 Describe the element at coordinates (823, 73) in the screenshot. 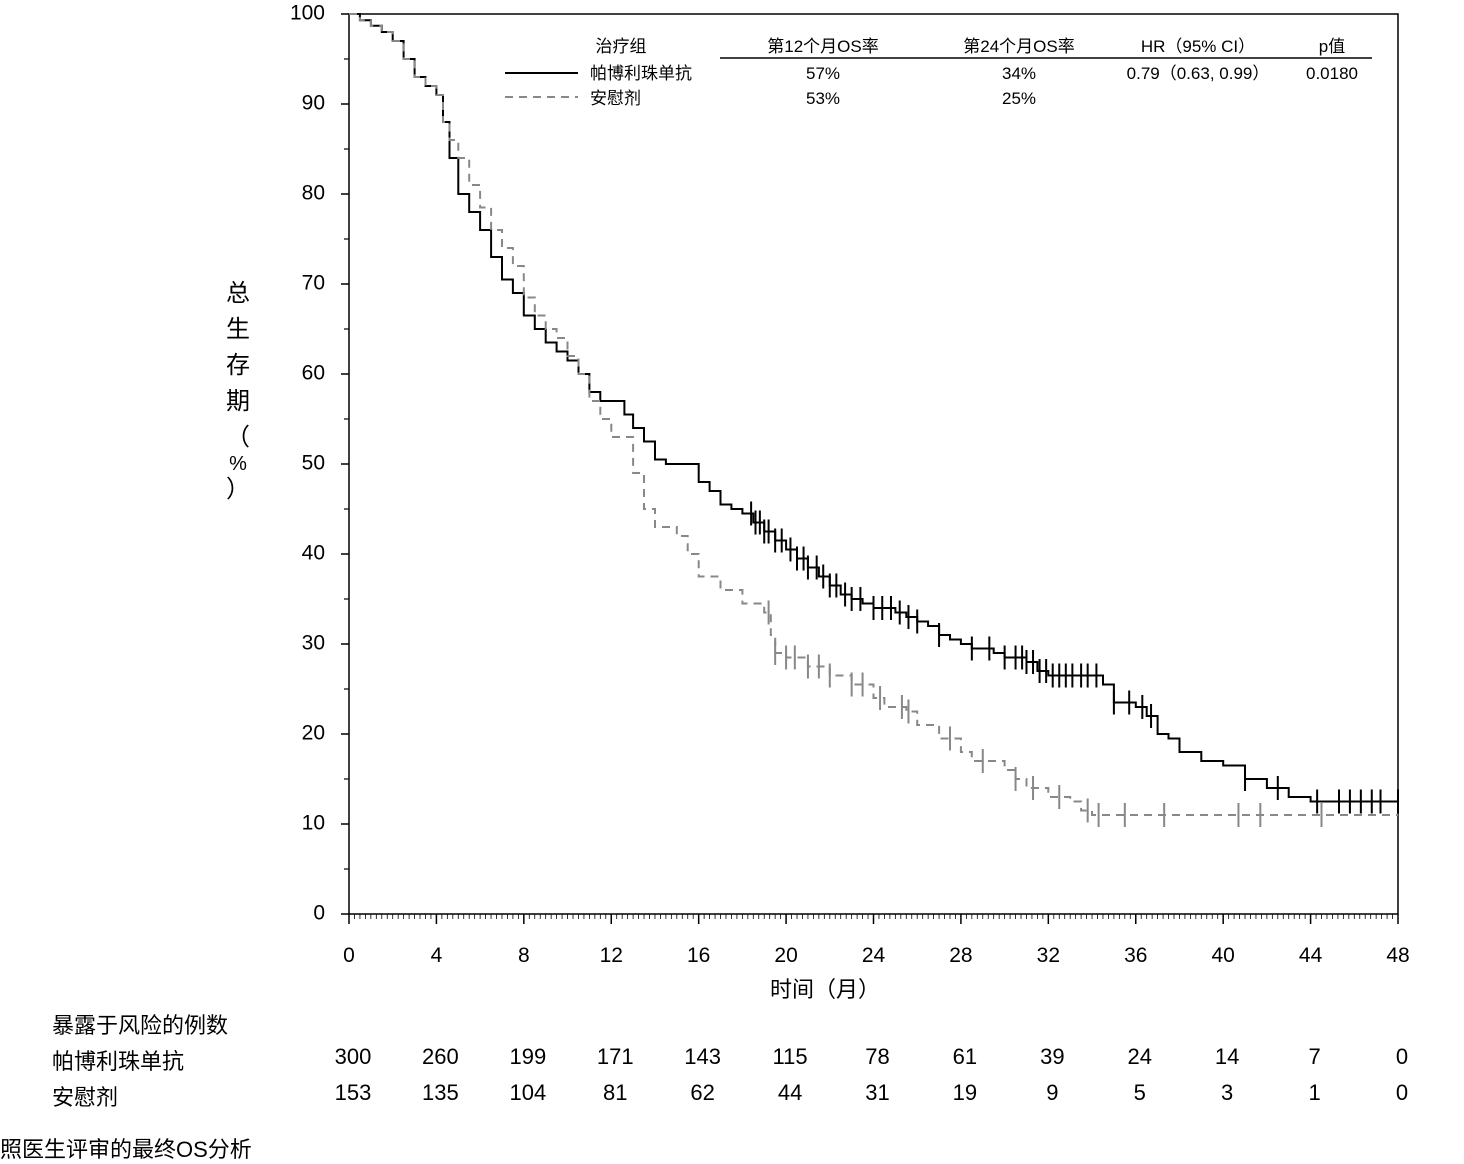

I see `legend-cell: 57%` at that location.